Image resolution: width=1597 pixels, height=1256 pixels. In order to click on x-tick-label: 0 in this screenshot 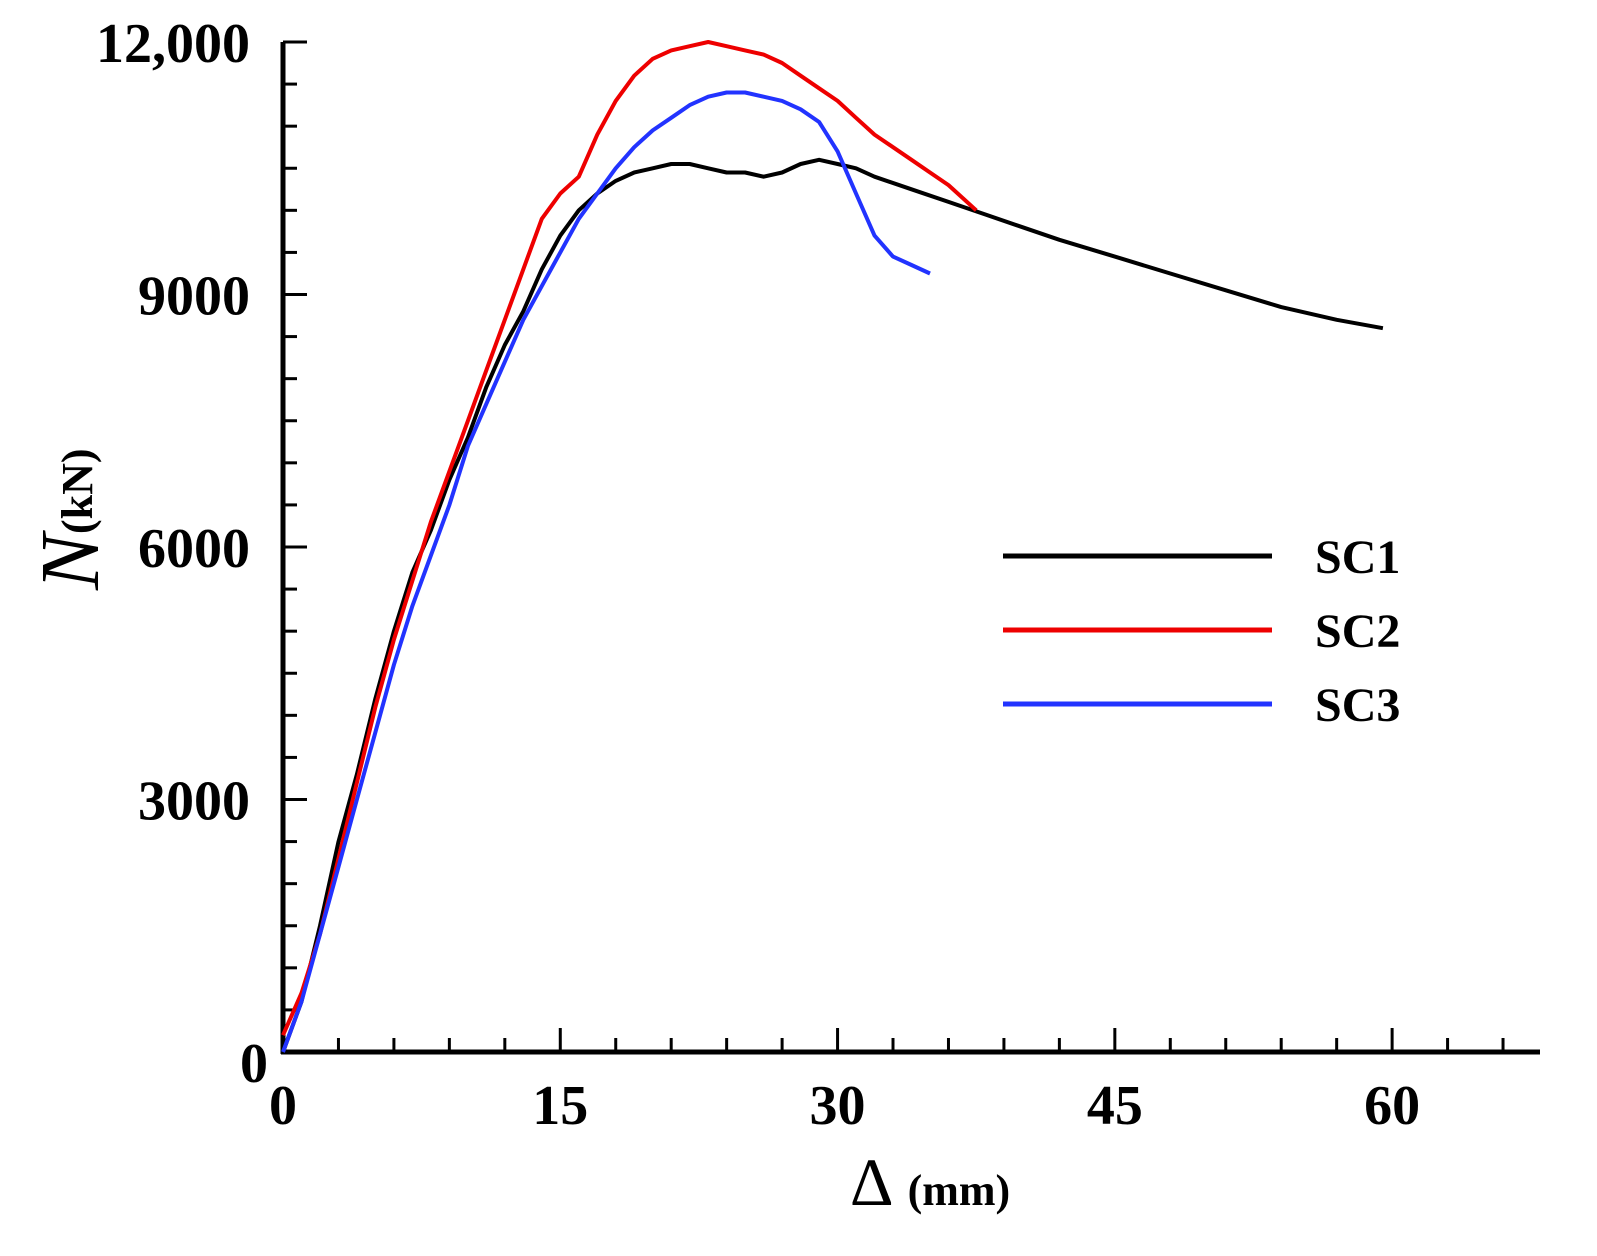, I will do `click(283, 1106)`.